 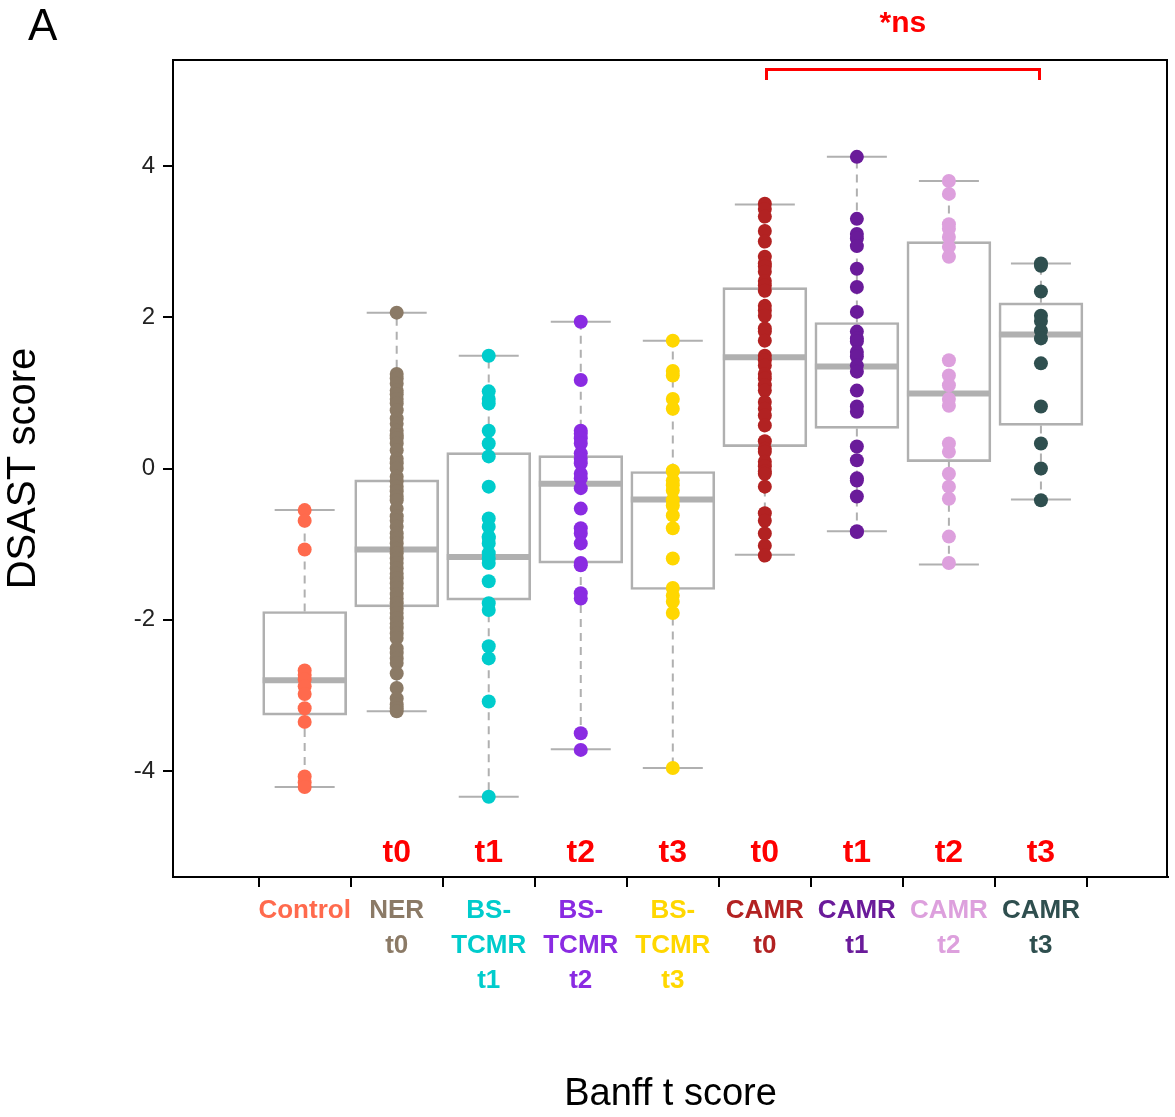 I want to click on x-tick-label: BS- TCMR t1, so click(x=489, y=943).